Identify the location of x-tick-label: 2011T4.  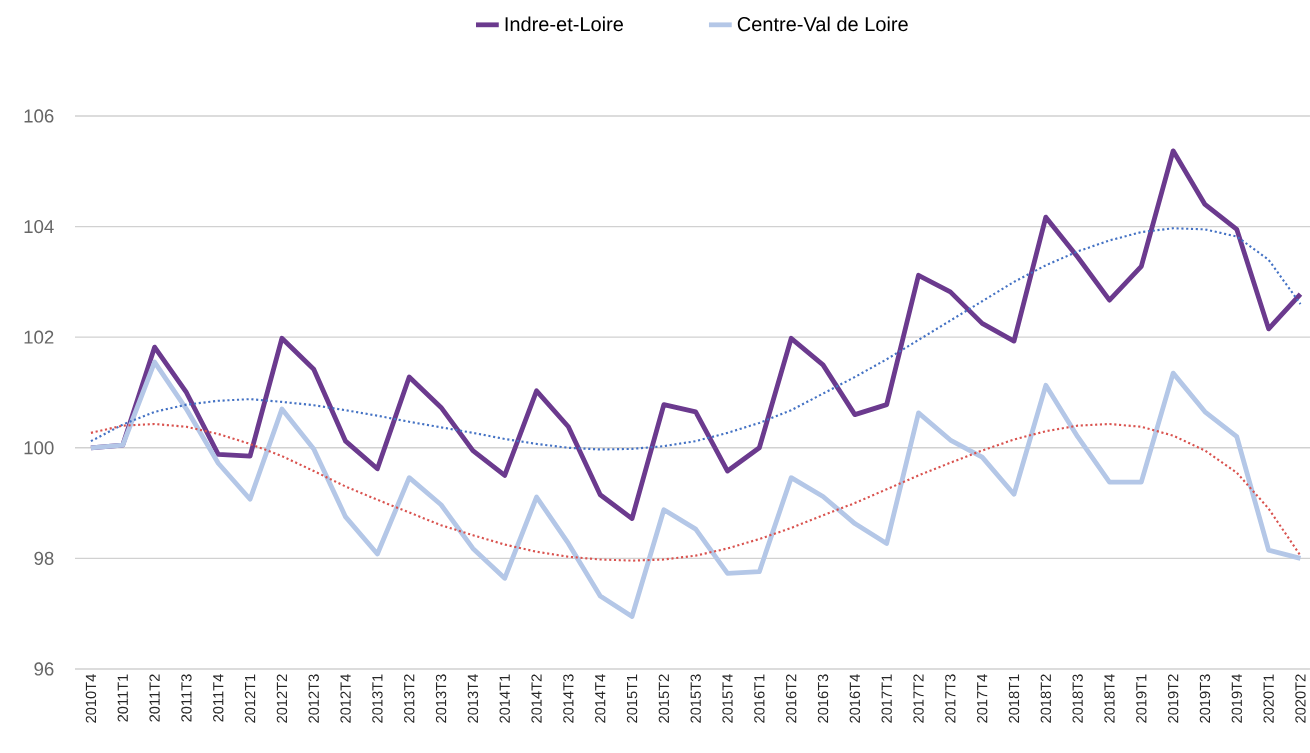
(218, 698).